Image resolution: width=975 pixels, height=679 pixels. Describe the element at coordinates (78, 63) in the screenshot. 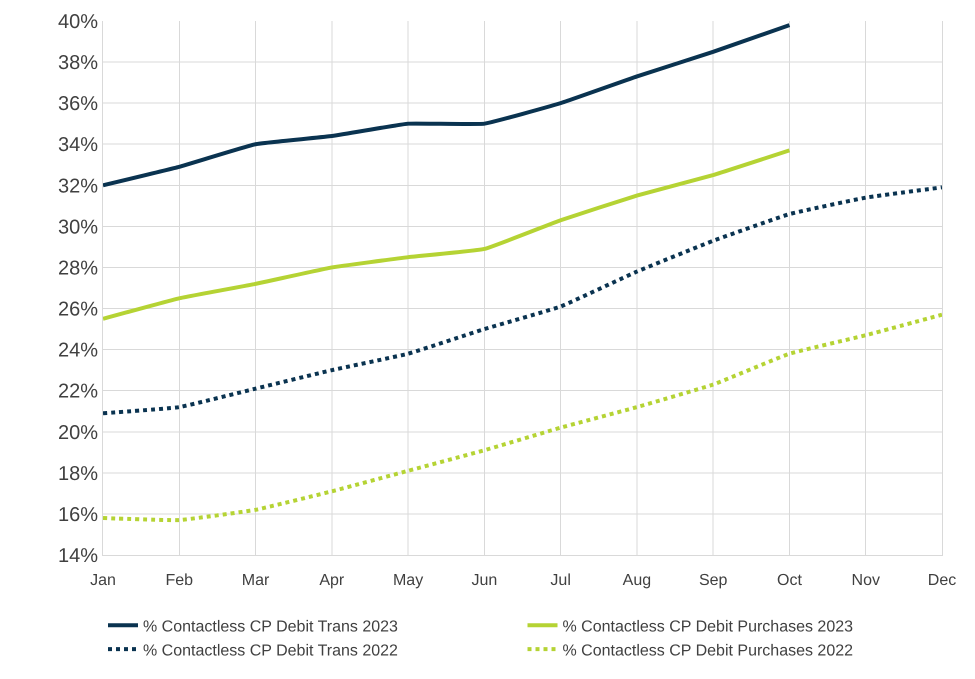

I see `y-tick-label: 38%` at that location.